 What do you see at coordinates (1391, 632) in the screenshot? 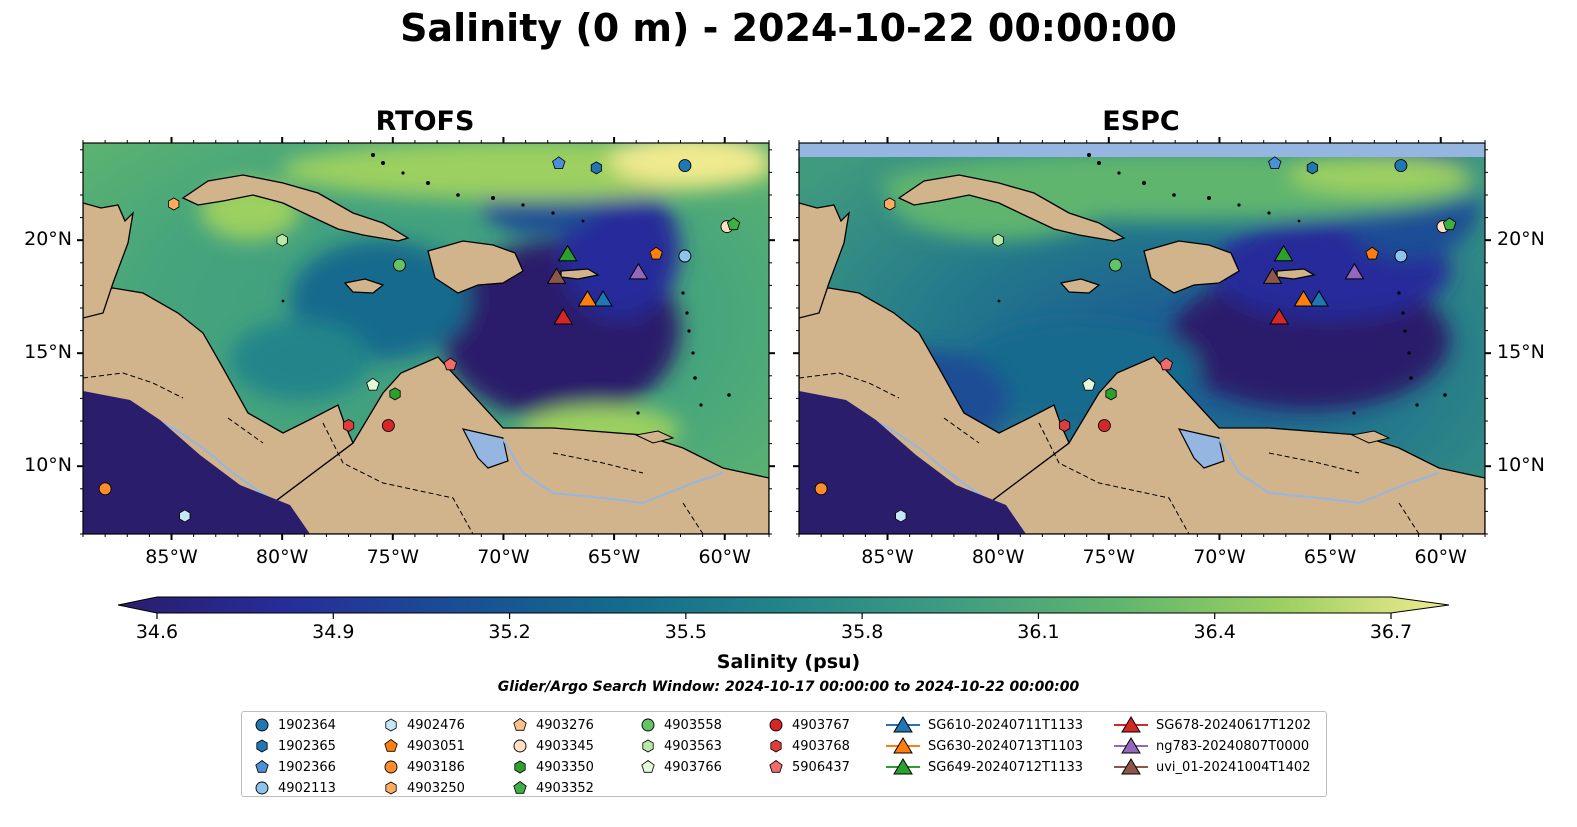
I see `colorbar-tick-label: 36.7` at bounding box center [1391, 632].